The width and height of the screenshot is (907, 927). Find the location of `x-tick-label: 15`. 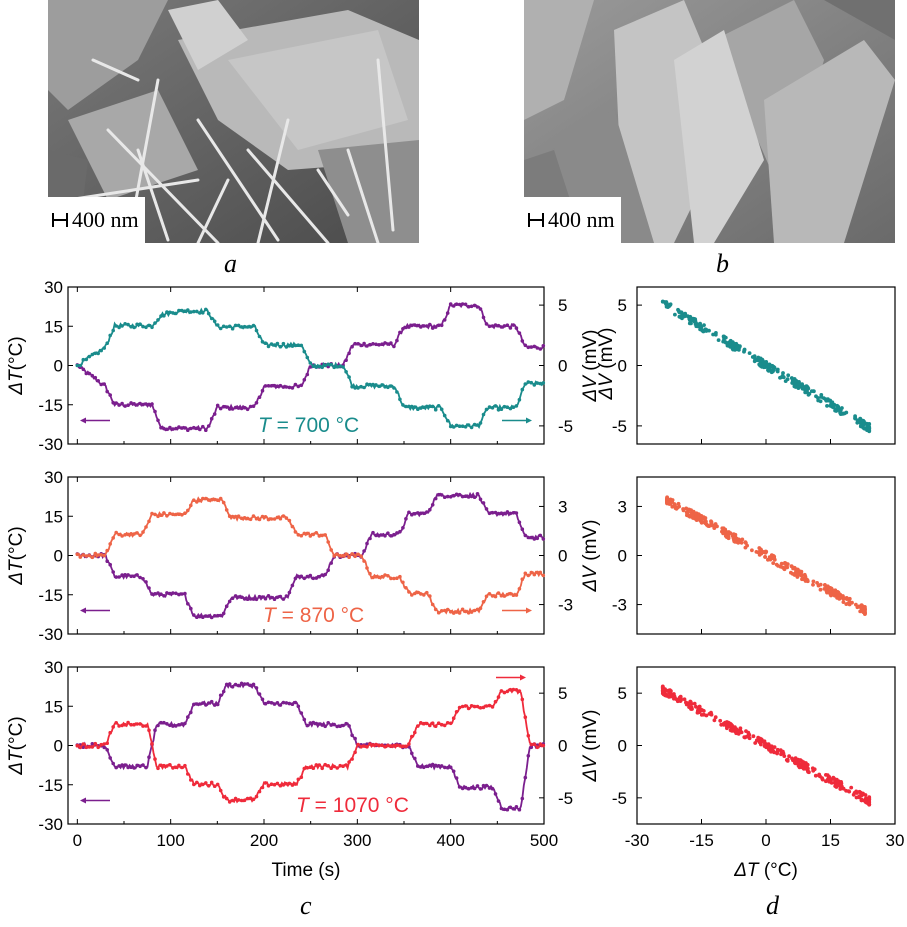

x-tick-label: 15 is located at coordinates (830, 840).